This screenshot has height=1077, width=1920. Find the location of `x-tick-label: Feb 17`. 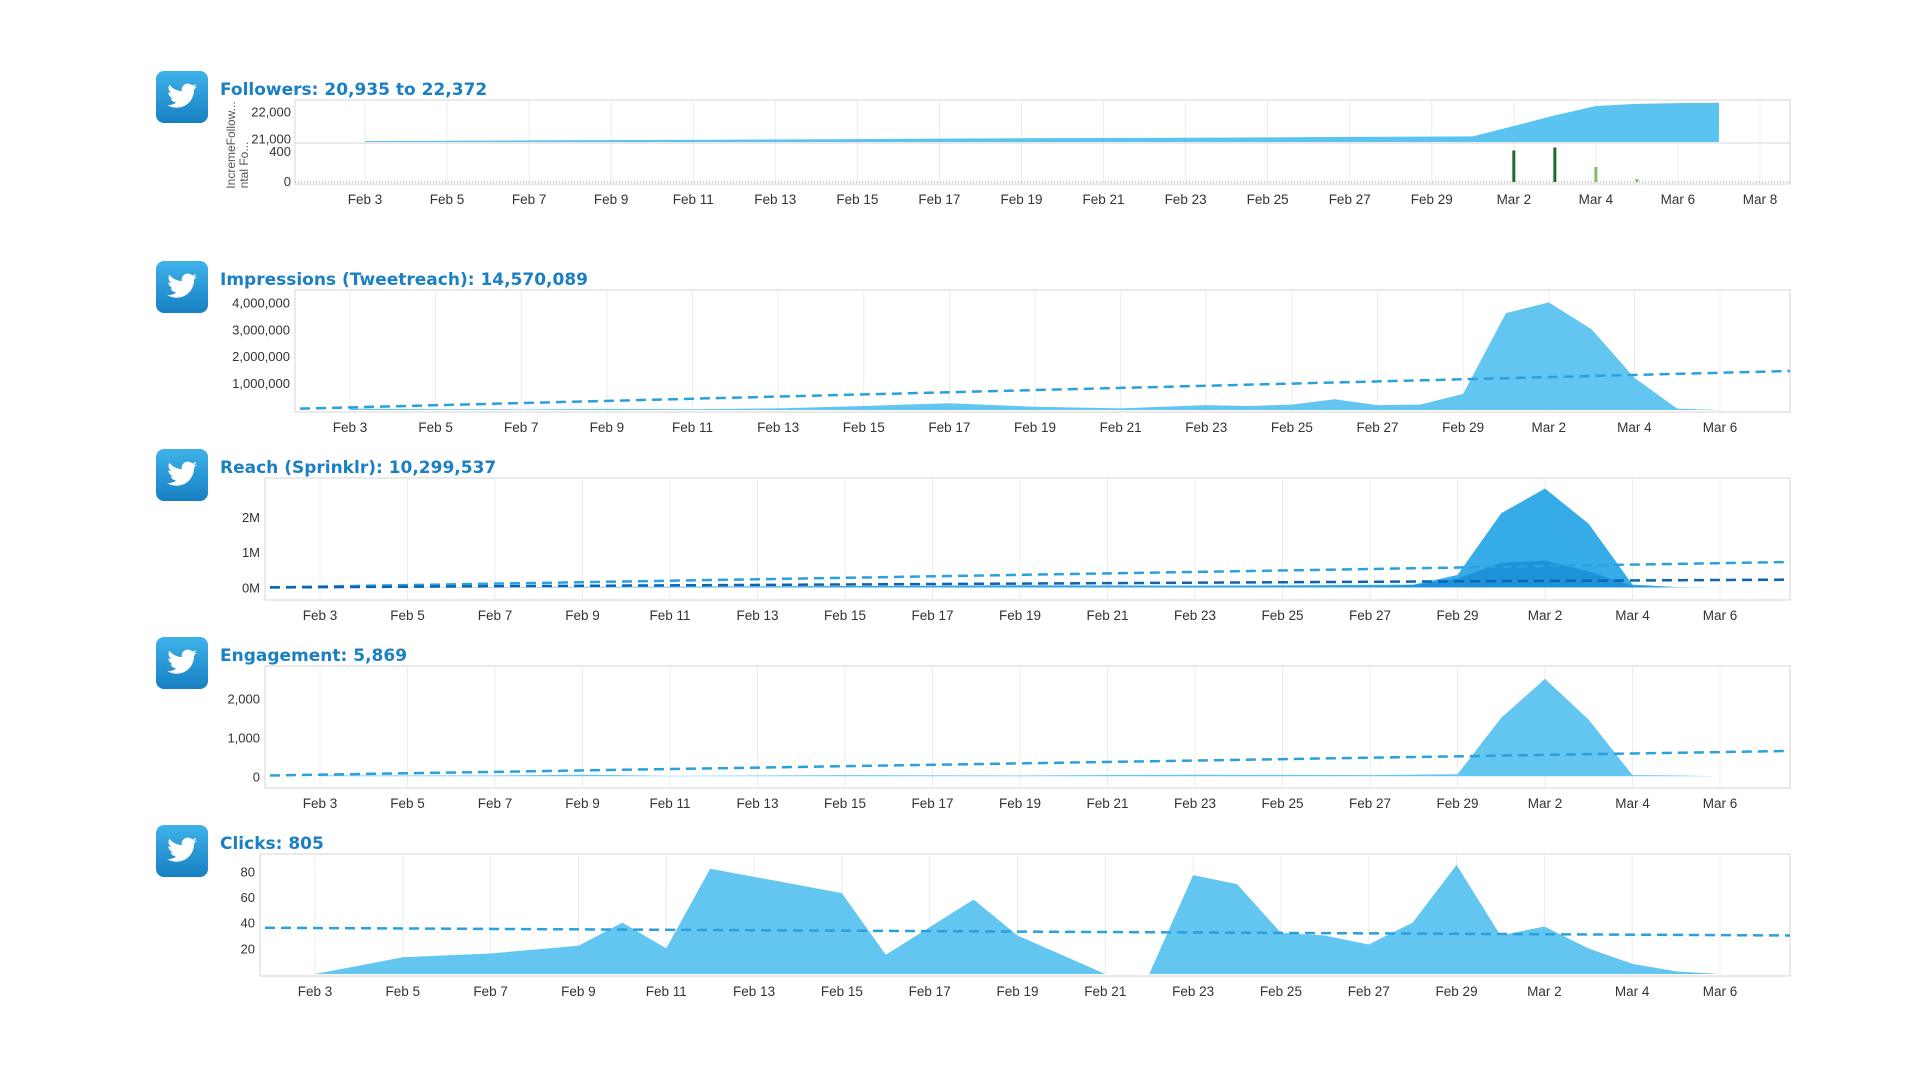

x-tick-label: Feb 17 is located at coordinates (949, 427).